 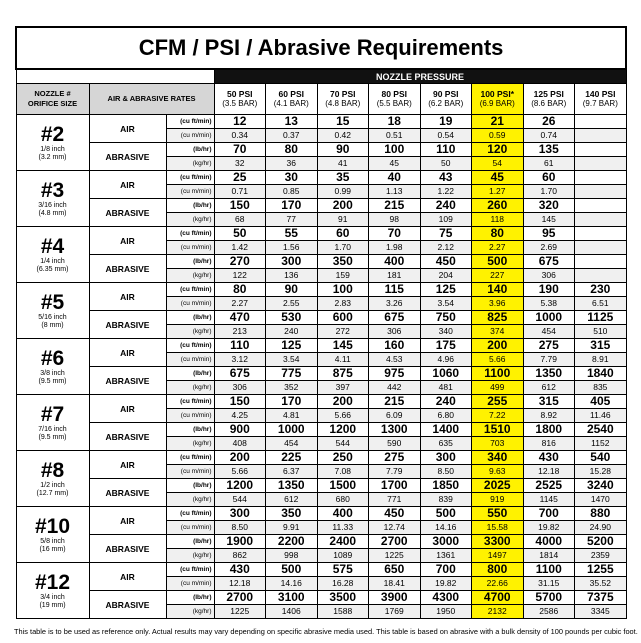 I want to click on table-row: (kg/hr) 68 77 91 98 109 118 145, so click(x=321, y=219).